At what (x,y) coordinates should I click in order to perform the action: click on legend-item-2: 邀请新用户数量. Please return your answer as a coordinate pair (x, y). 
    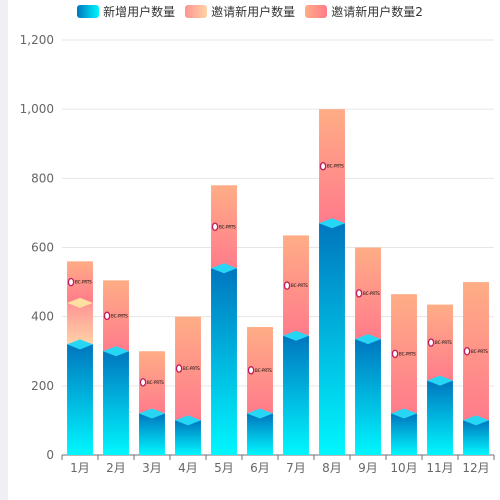
    Looking at the image, I should click on (240, 11).